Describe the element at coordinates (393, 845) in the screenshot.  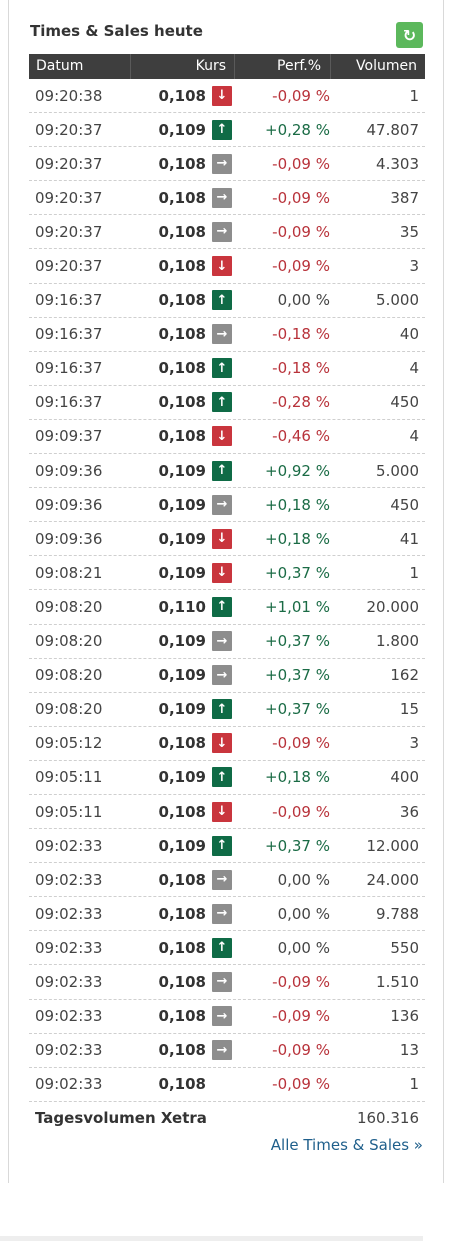
I see `cell-volume: 12.000` at that location.